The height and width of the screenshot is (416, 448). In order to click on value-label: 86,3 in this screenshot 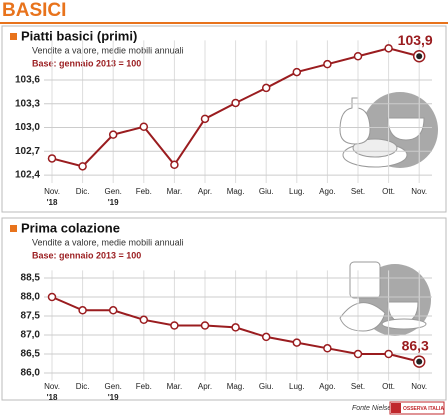, I will do `click(415, 345)`.